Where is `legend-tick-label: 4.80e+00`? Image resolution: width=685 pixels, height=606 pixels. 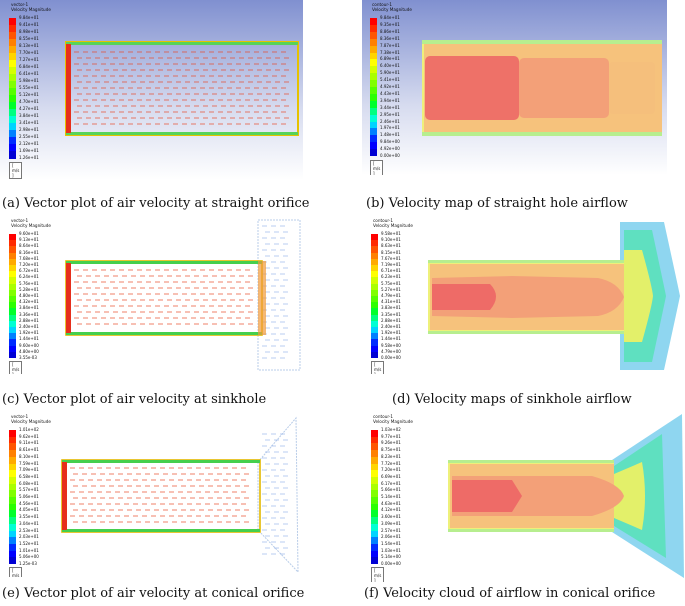
legend-tick-label: 4.80e+00 is located at coordinates (29, 351).